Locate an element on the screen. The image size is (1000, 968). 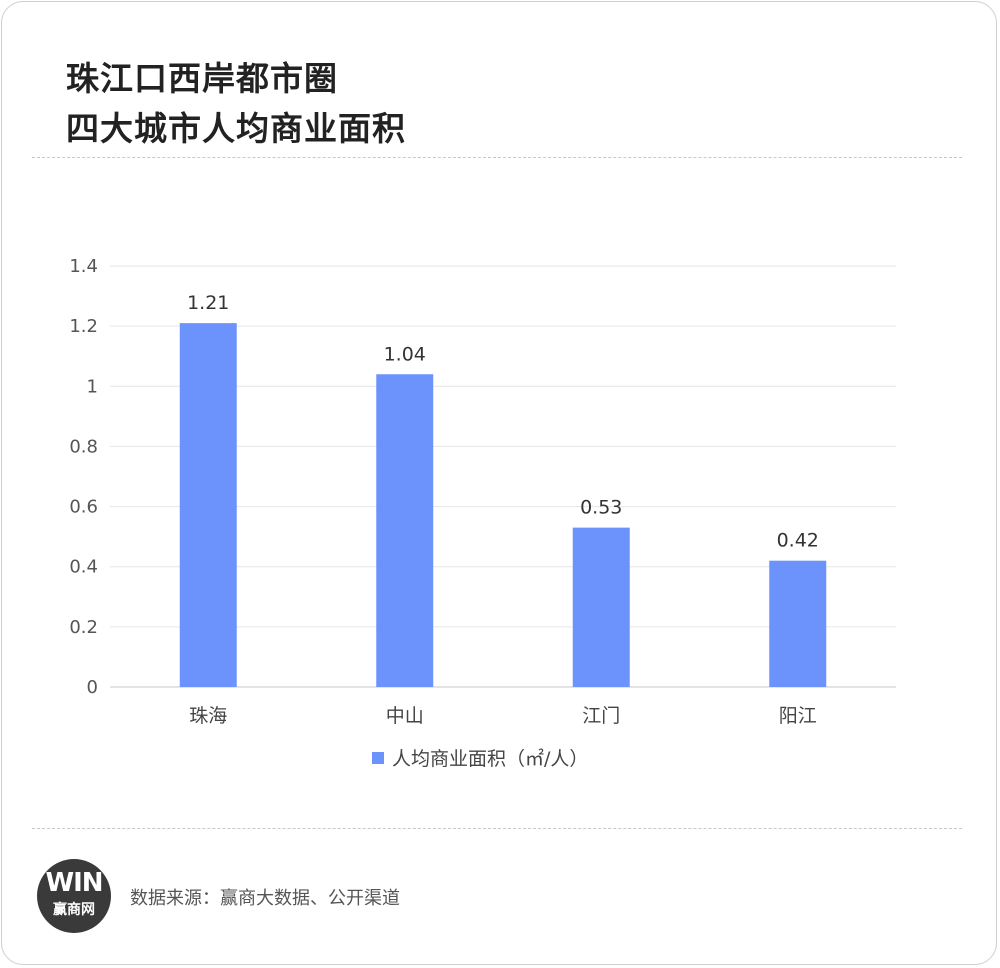
legend-swatch is located at coordinates (378, 757).